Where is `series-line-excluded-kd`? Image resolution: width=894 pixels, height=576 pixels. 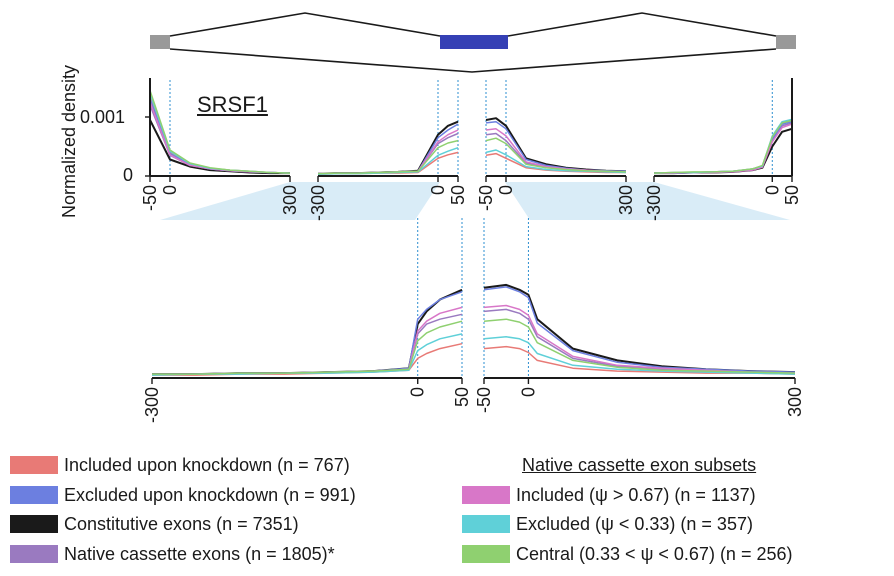 series-line-excluded-kd is located at coordinates (556, 147).